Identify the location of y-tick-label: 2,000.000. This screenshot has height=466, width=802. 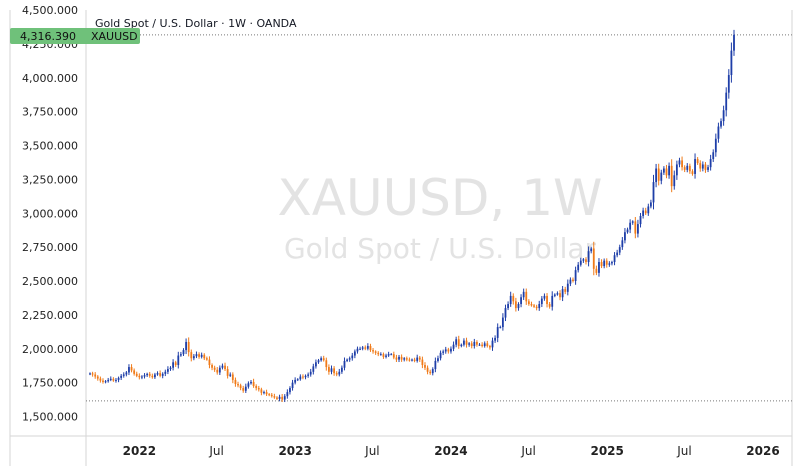
(50, 349).